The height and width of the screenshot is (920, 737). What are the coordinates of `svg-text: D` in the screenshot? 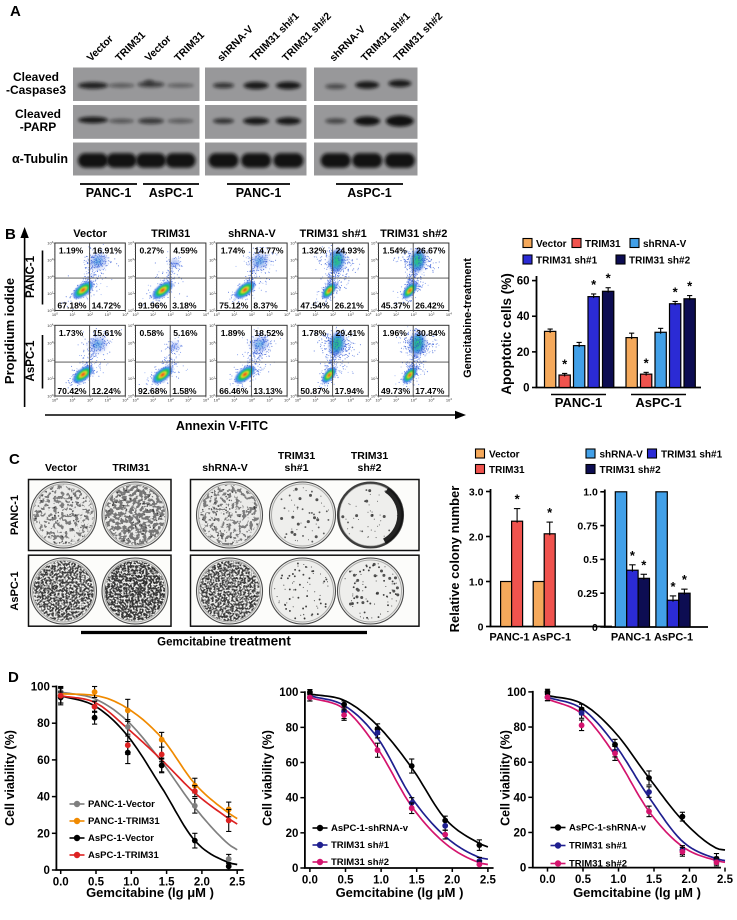 It's located at (13, 677).